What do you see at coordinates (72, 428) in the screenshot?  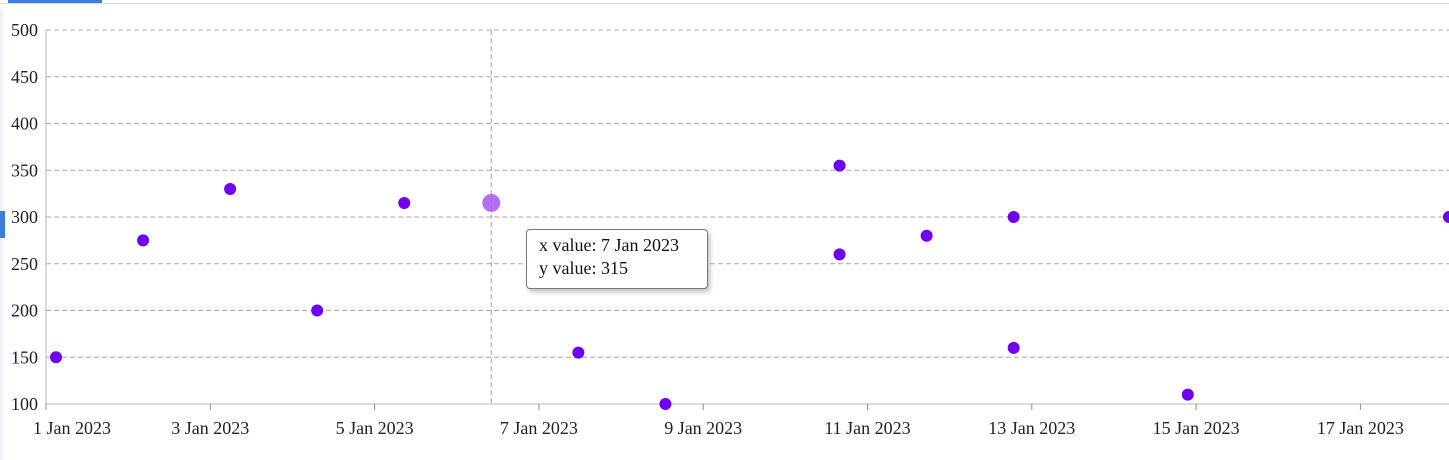 I see `x-tick-label: 1 Jan 2023` at bounding box center [72, 428].